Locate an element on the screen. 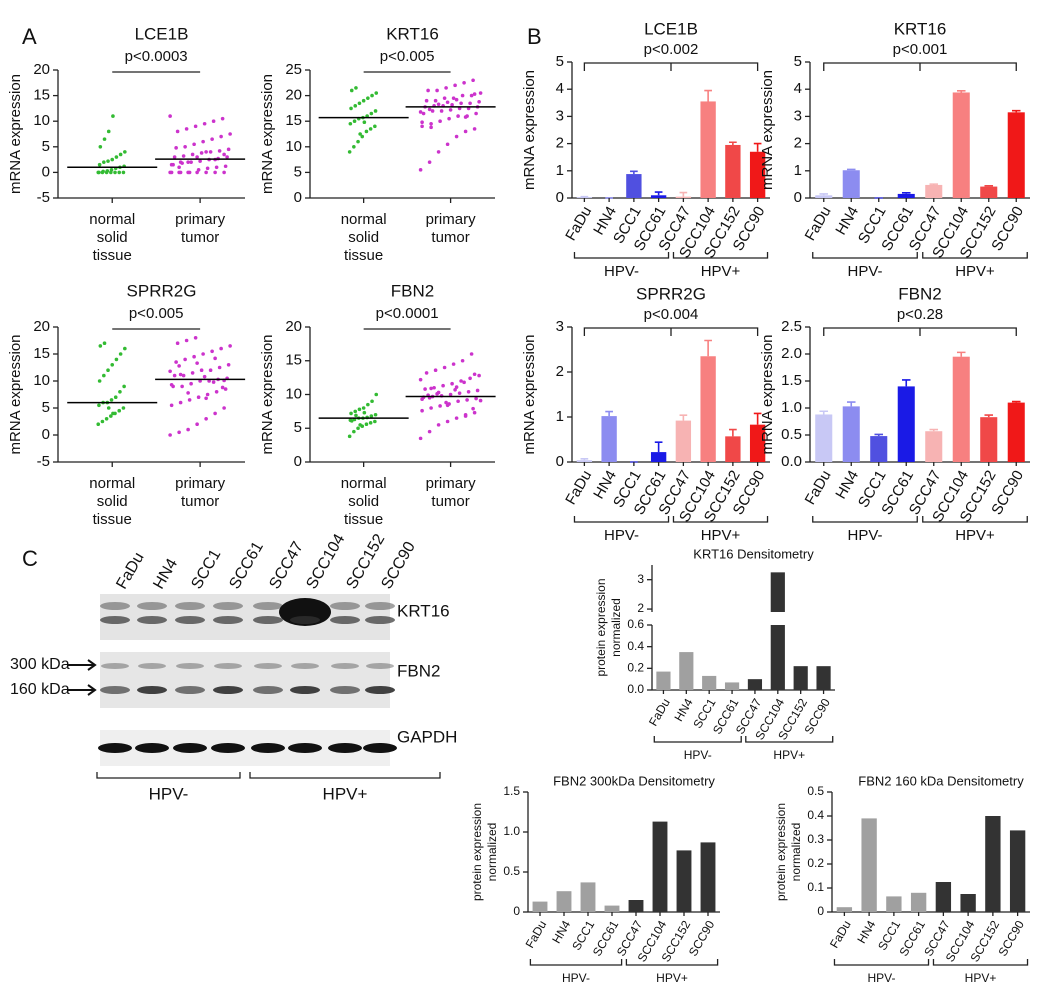 The width and height of the screenshot is (1050, 1000). chart-title: FBN2 is located at coordinates (412, 290).